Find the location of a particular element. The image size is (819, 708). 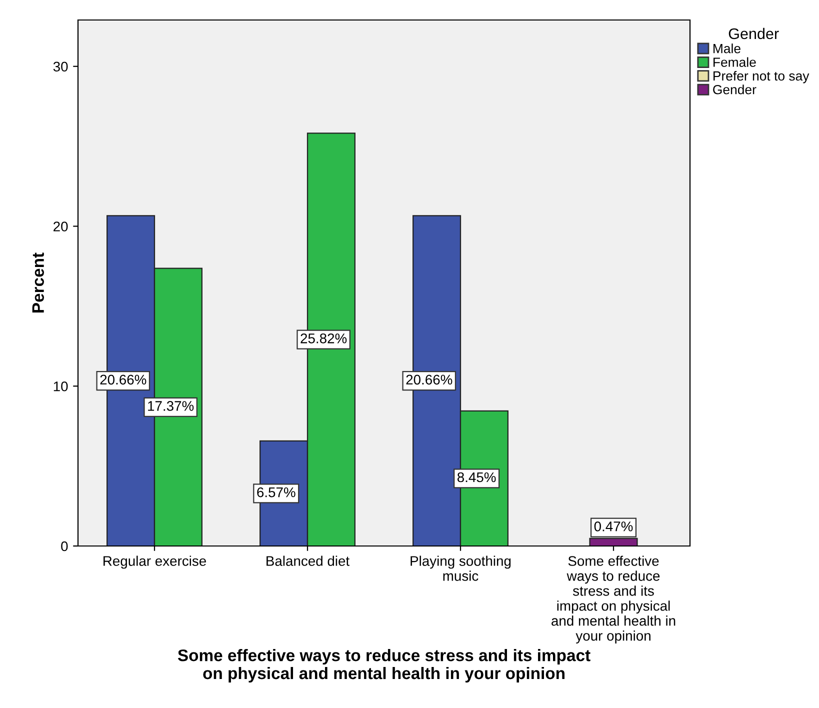

legend-label: Gender is located at coordinates (734, 89).